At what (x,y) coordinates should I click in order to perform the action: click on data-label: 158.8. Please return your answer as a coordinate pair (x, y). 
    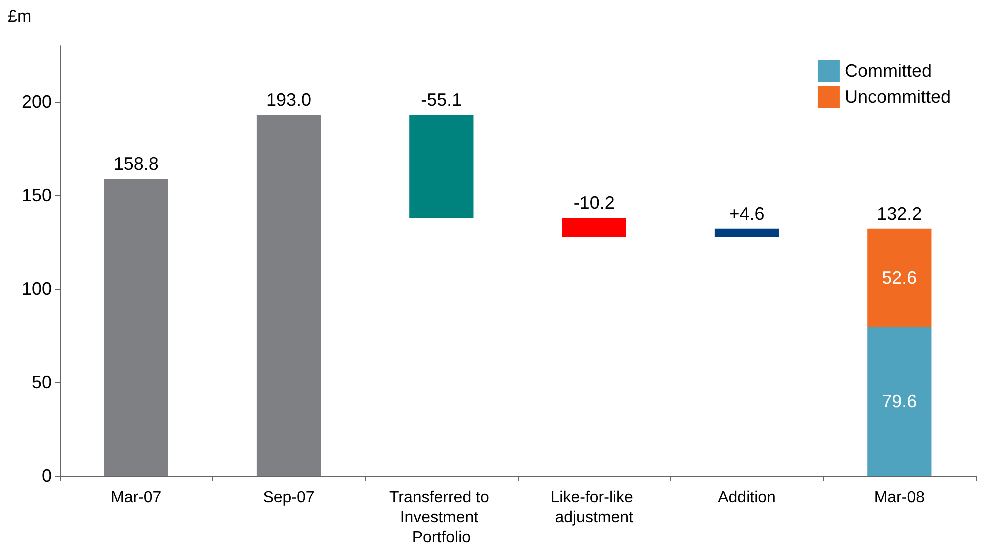
    Looking at the image, I should click on (136, 164).